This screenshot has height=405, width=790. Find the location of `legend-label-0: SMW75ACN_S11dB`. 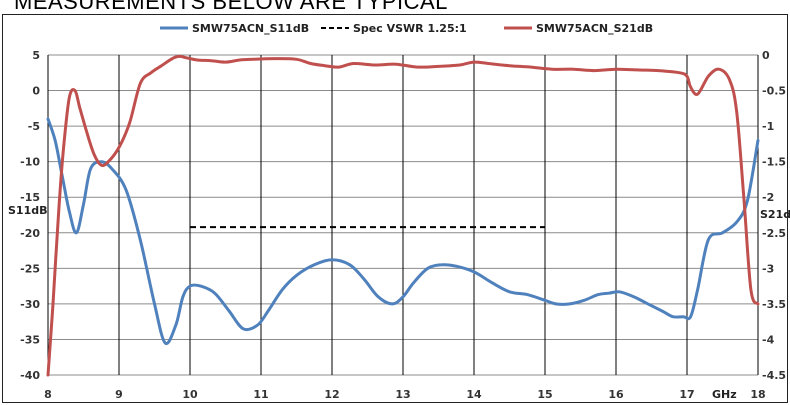

legend-label-0: SMW75ACN_S11dB is located at coordinates (250, 28).